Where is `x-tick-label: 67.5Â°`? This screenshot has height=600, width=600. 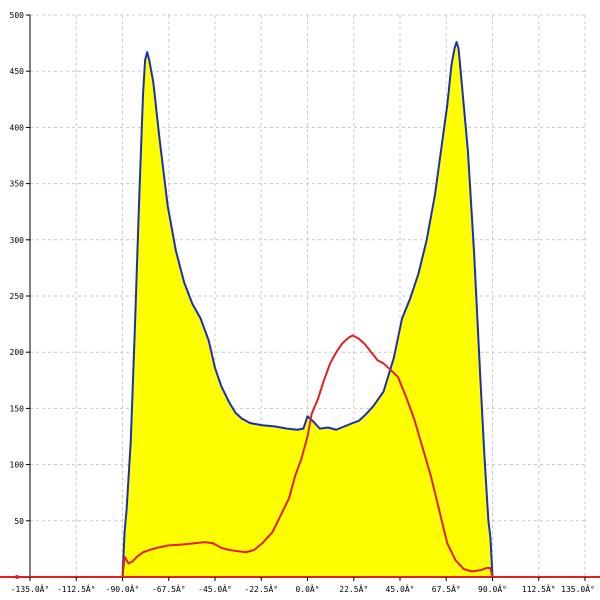
x-tick-label: 67.5Â° is located at coordinates (446, 588).